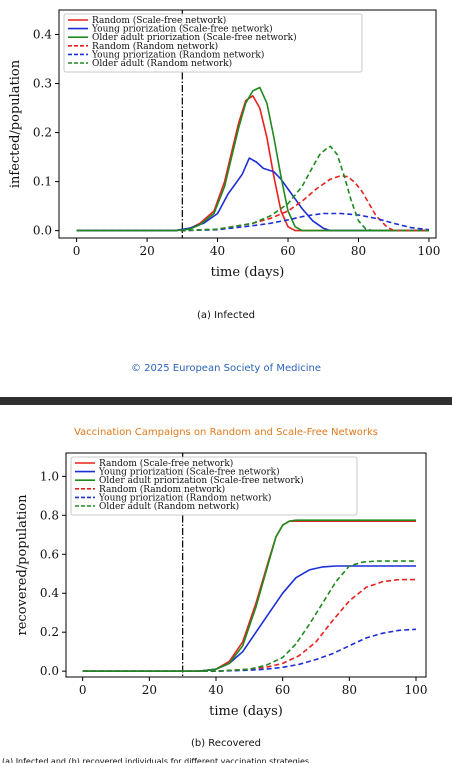 Image resolution: width=452 pixels, height=763 pixels. Describe the element at coordinates (226, 368) in the screenshot. I see `copyright-footer: © 2025 European Society of Medicine` at that location.